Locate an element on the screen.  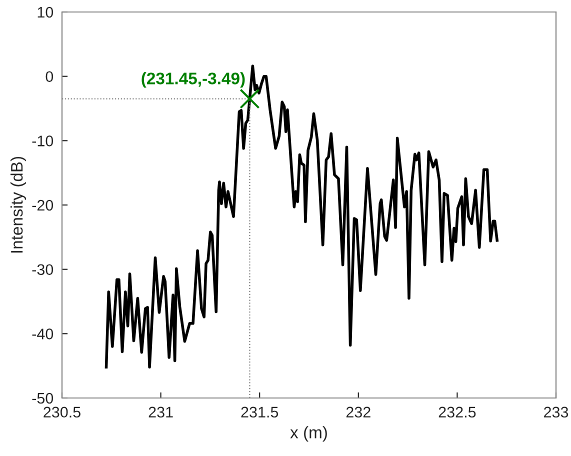
x-tick-label: 232.5 is located at coordinates (457, 412).